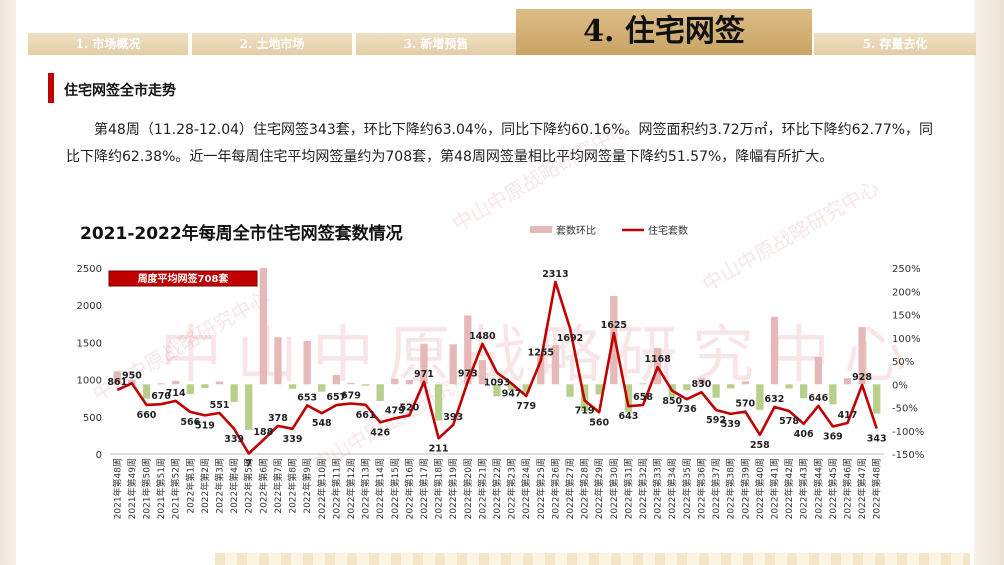  I want to click on tab-land-market: 2. 土地市场, so click(272, 44).